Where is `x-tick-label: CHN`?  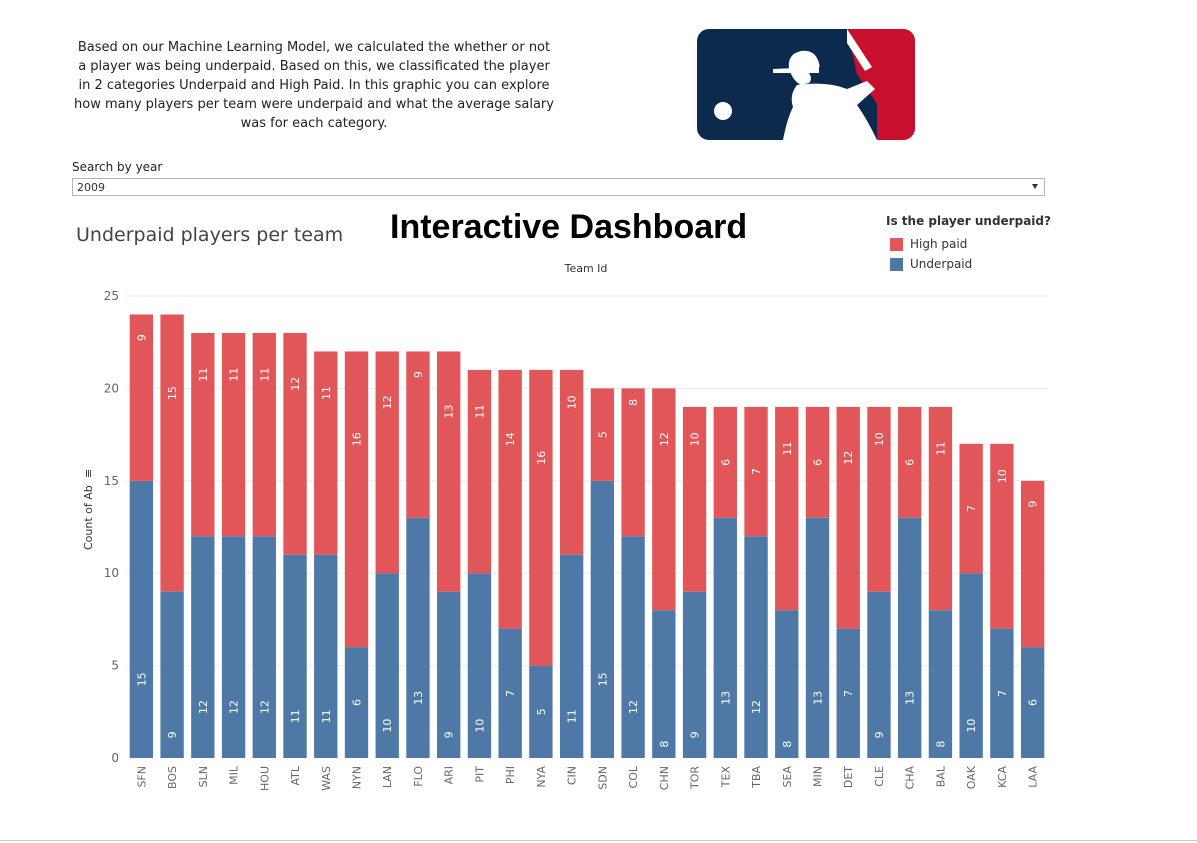 x-tick-label: CHN is located at coordinates (664, 778).